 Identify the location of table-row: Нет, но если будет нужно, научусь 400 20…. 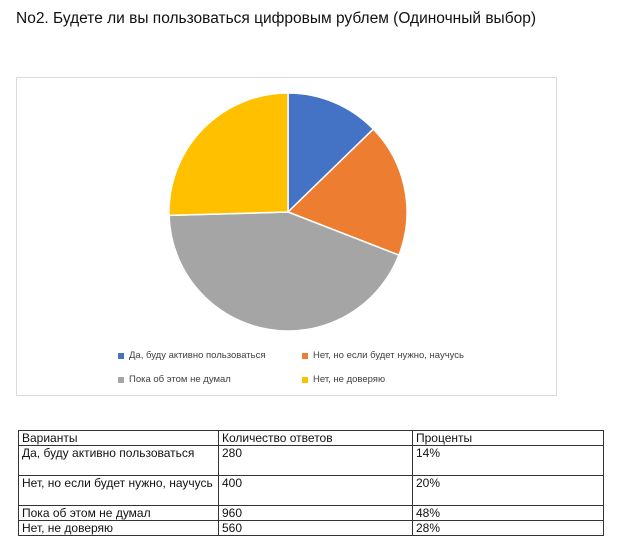
(311, 490).